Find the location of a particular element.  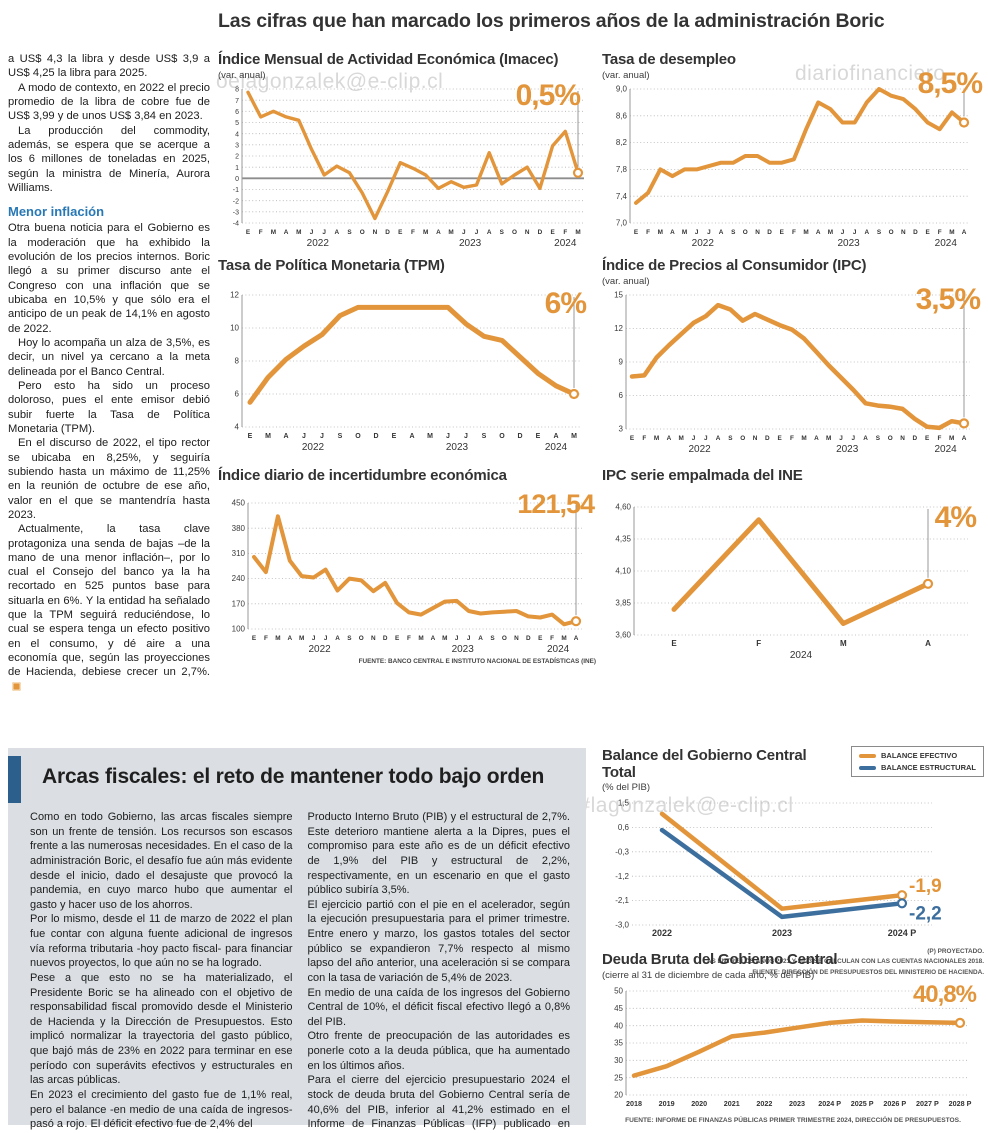

svg-text: 0 is located at coordinates (237, 178).